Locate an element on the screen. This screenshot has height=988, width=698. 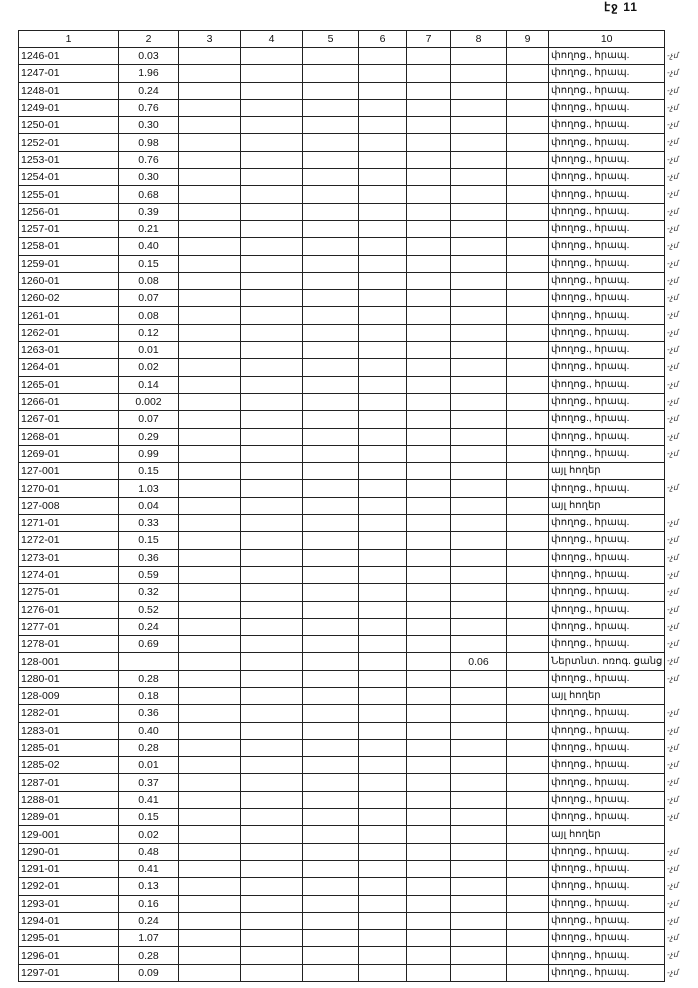
margin-mark is located at coordinates (672, 505).